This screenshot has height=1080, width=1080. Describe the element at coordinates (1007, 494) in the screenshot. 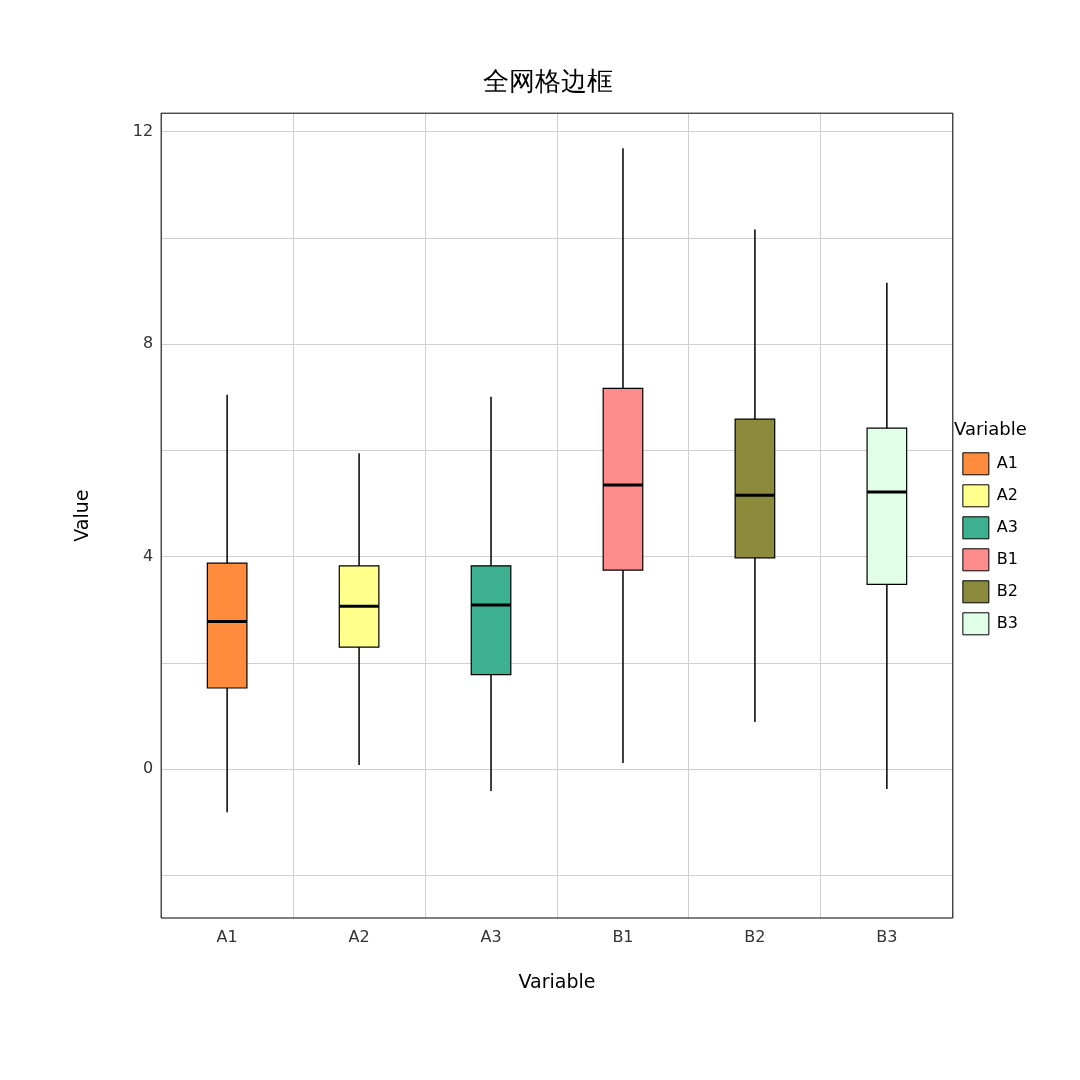

I see `legend-label: A2` at that location.